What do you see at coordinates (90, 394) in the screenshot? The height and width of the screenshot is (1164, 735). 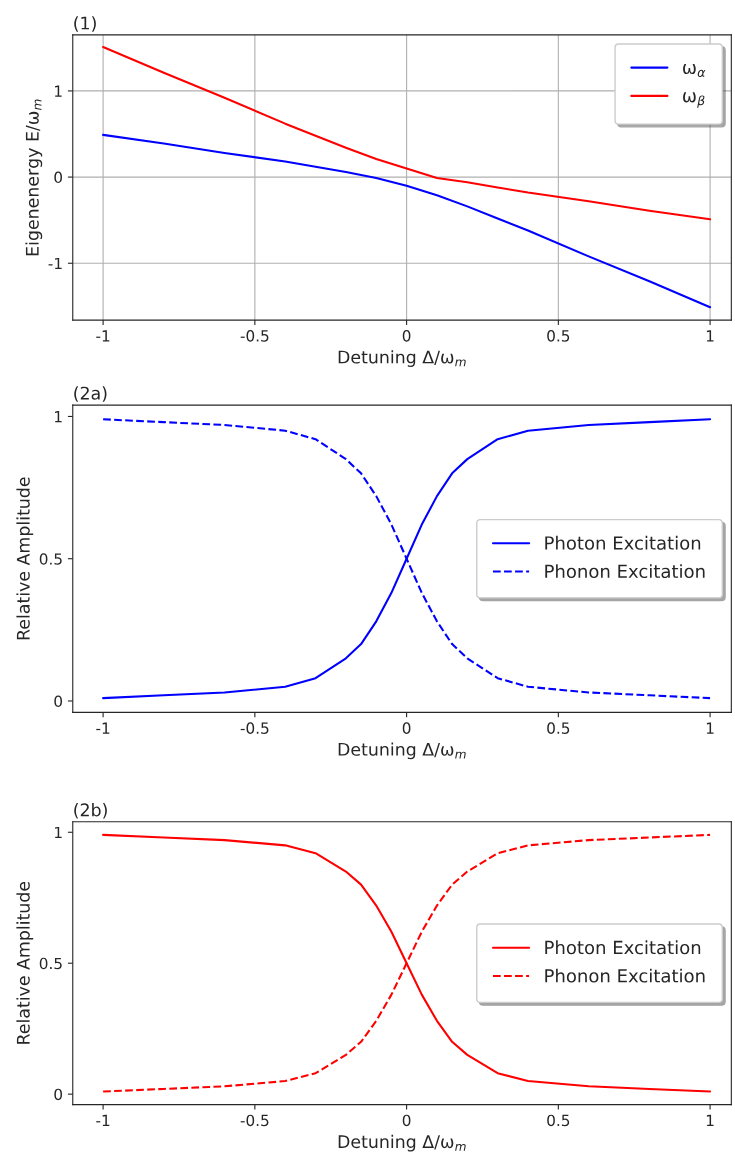 I see `chart-title: (2a)` at bounding box center [90, 394].